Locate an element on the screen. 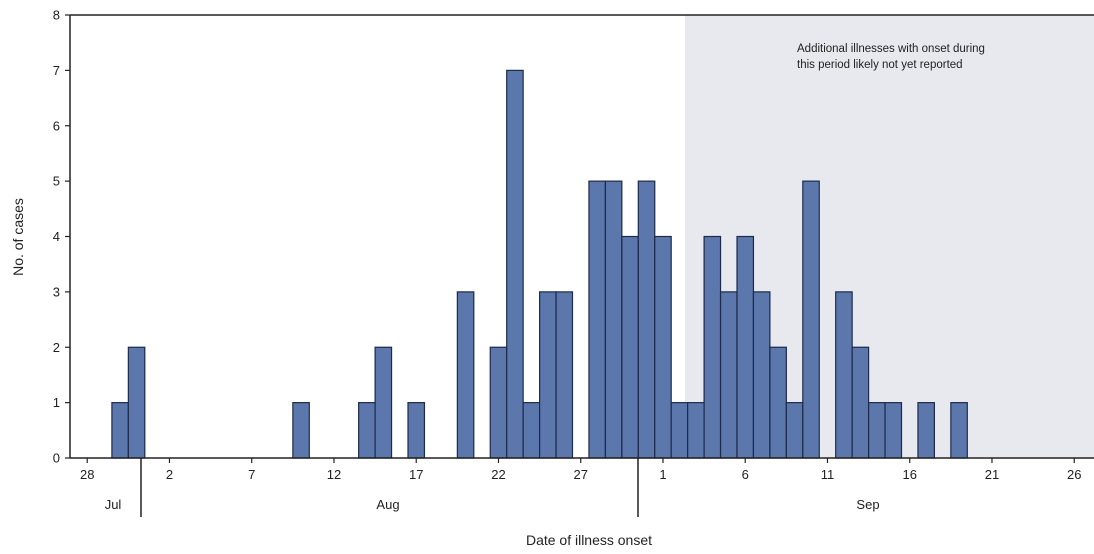 The width and height of the screenshot is (1094, 554). x-tick-label: 26 is located at coordinates (1074, 474).